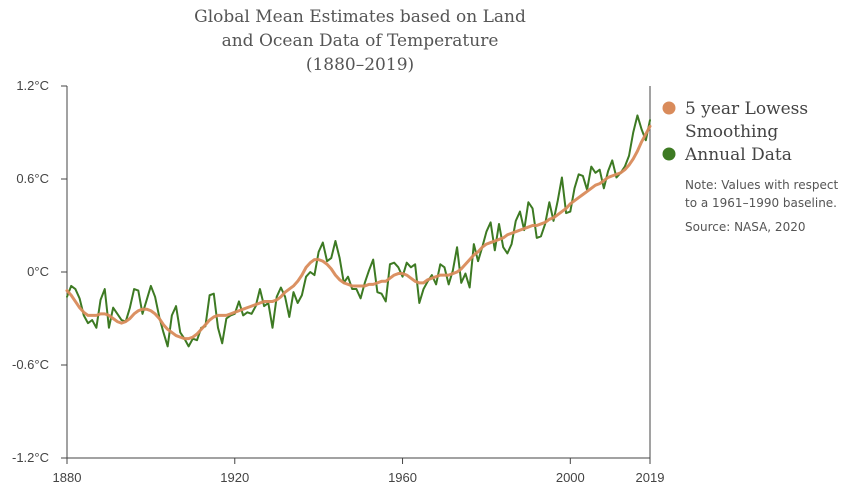 This screenshot has width=866, height=504. I want to click on note-line-2: to a 1961–1990 baseline., so click(761, 203).